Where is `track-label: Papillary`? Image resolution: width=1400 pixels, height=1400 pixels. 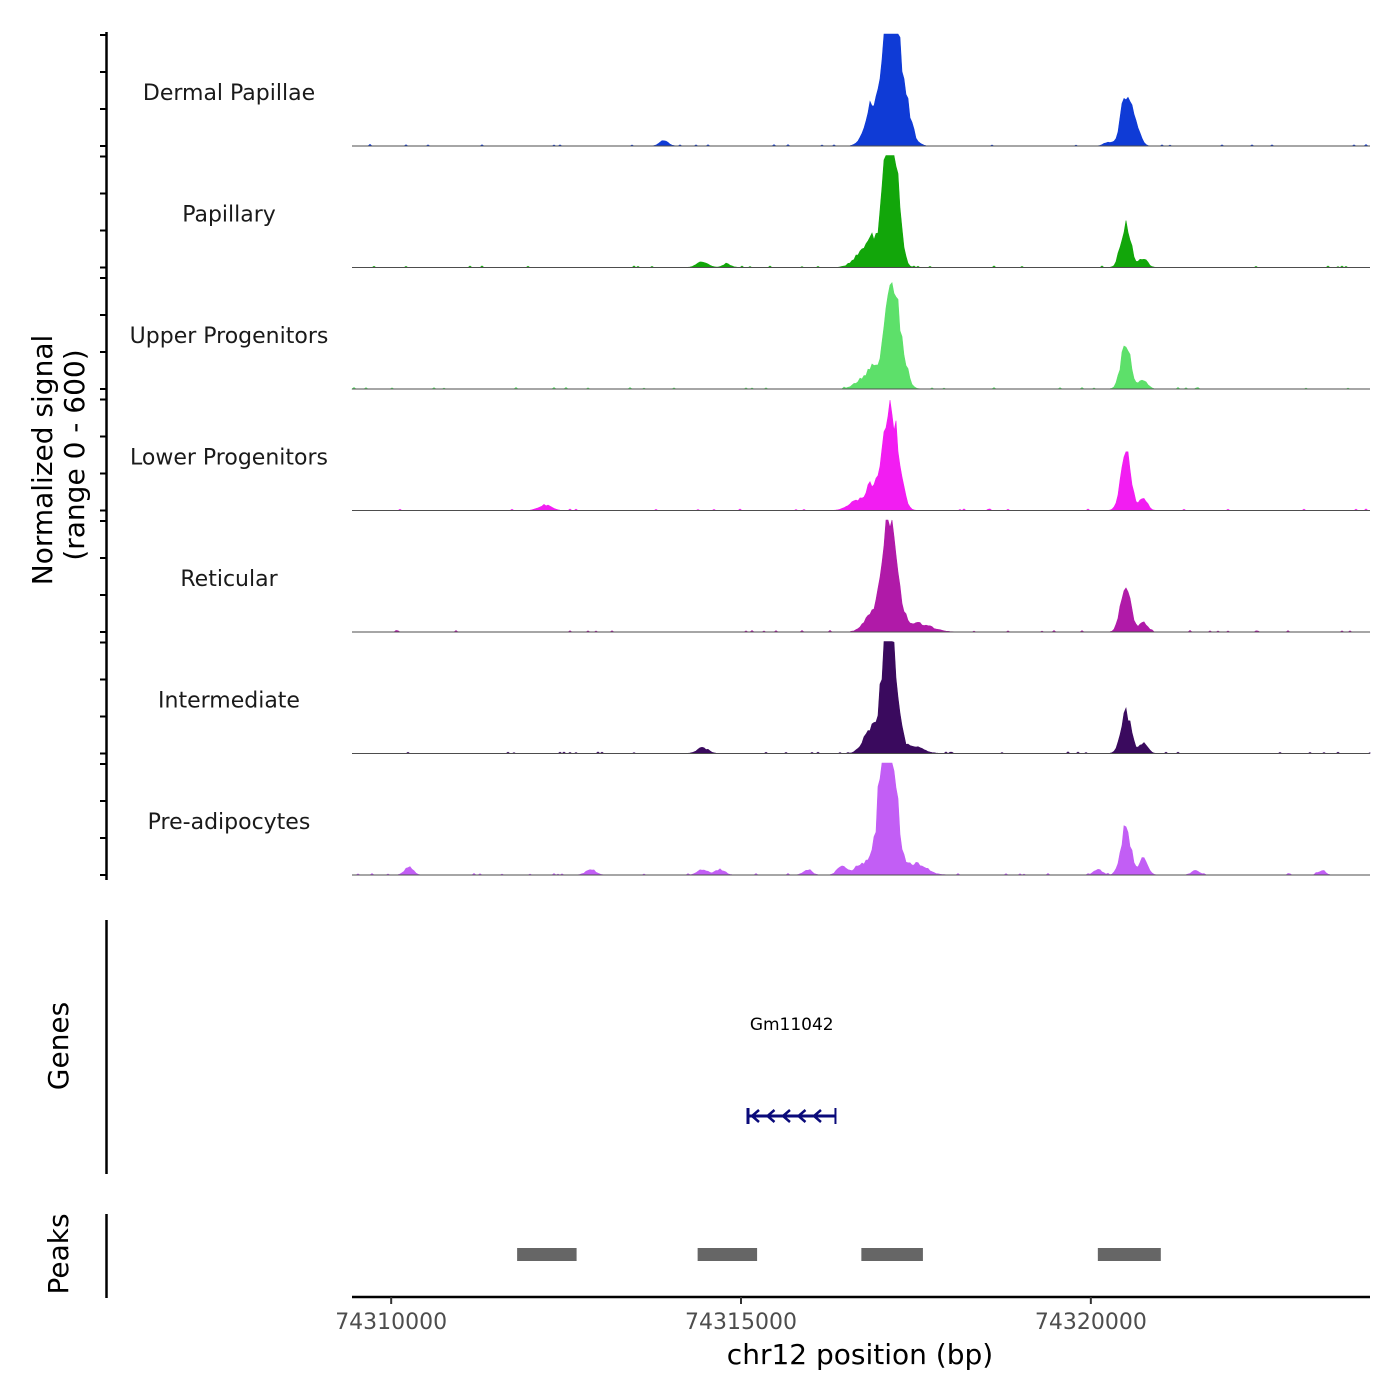
track-label: Papillary is located at coordinates (229, 215).